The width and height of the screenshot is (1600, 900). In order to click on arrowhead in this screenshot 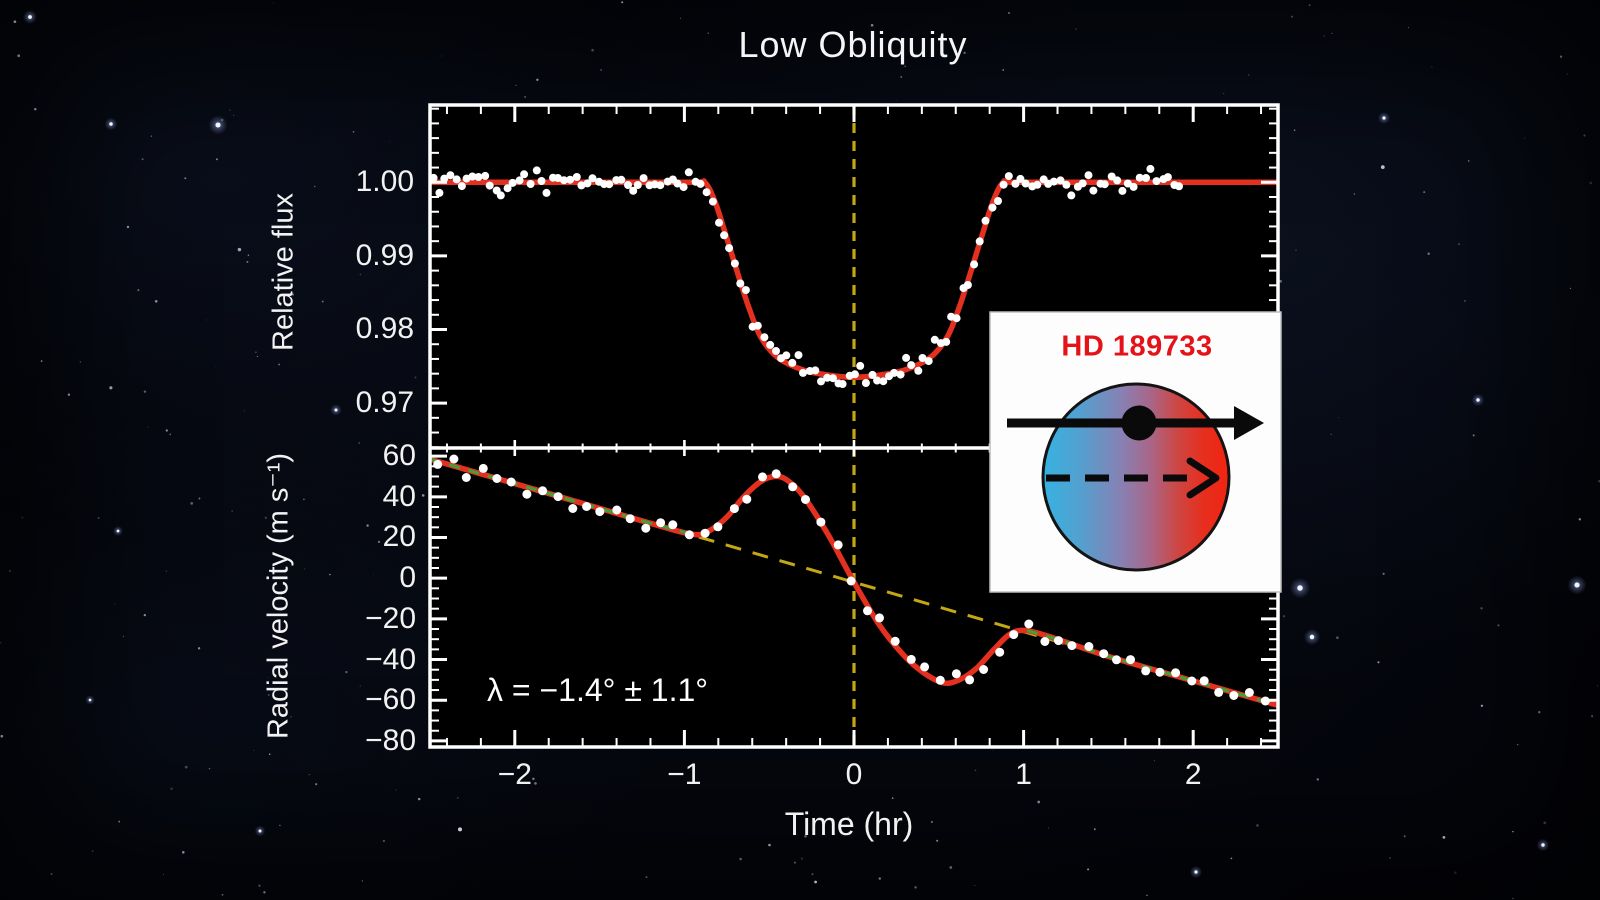, I will do `click(1249, 423)`.